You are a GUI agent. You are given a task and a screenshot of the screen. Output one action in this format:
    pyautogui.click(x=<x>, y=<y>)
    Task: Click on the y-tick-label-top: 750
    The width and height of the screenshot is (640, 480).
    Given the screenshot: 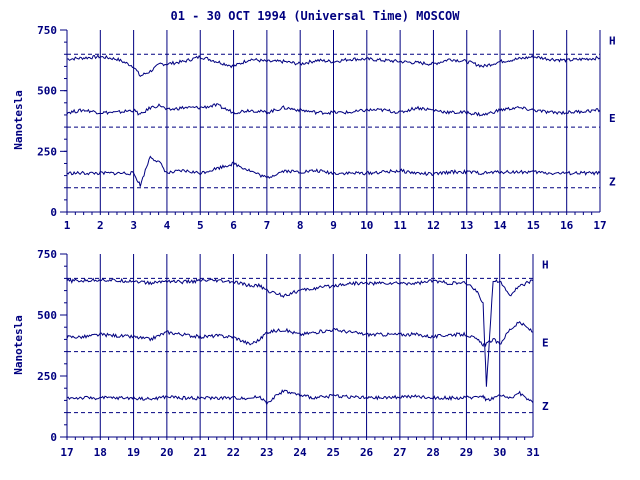 What is the action you would take?
    pyautogui.click(x=47, y=30)
    